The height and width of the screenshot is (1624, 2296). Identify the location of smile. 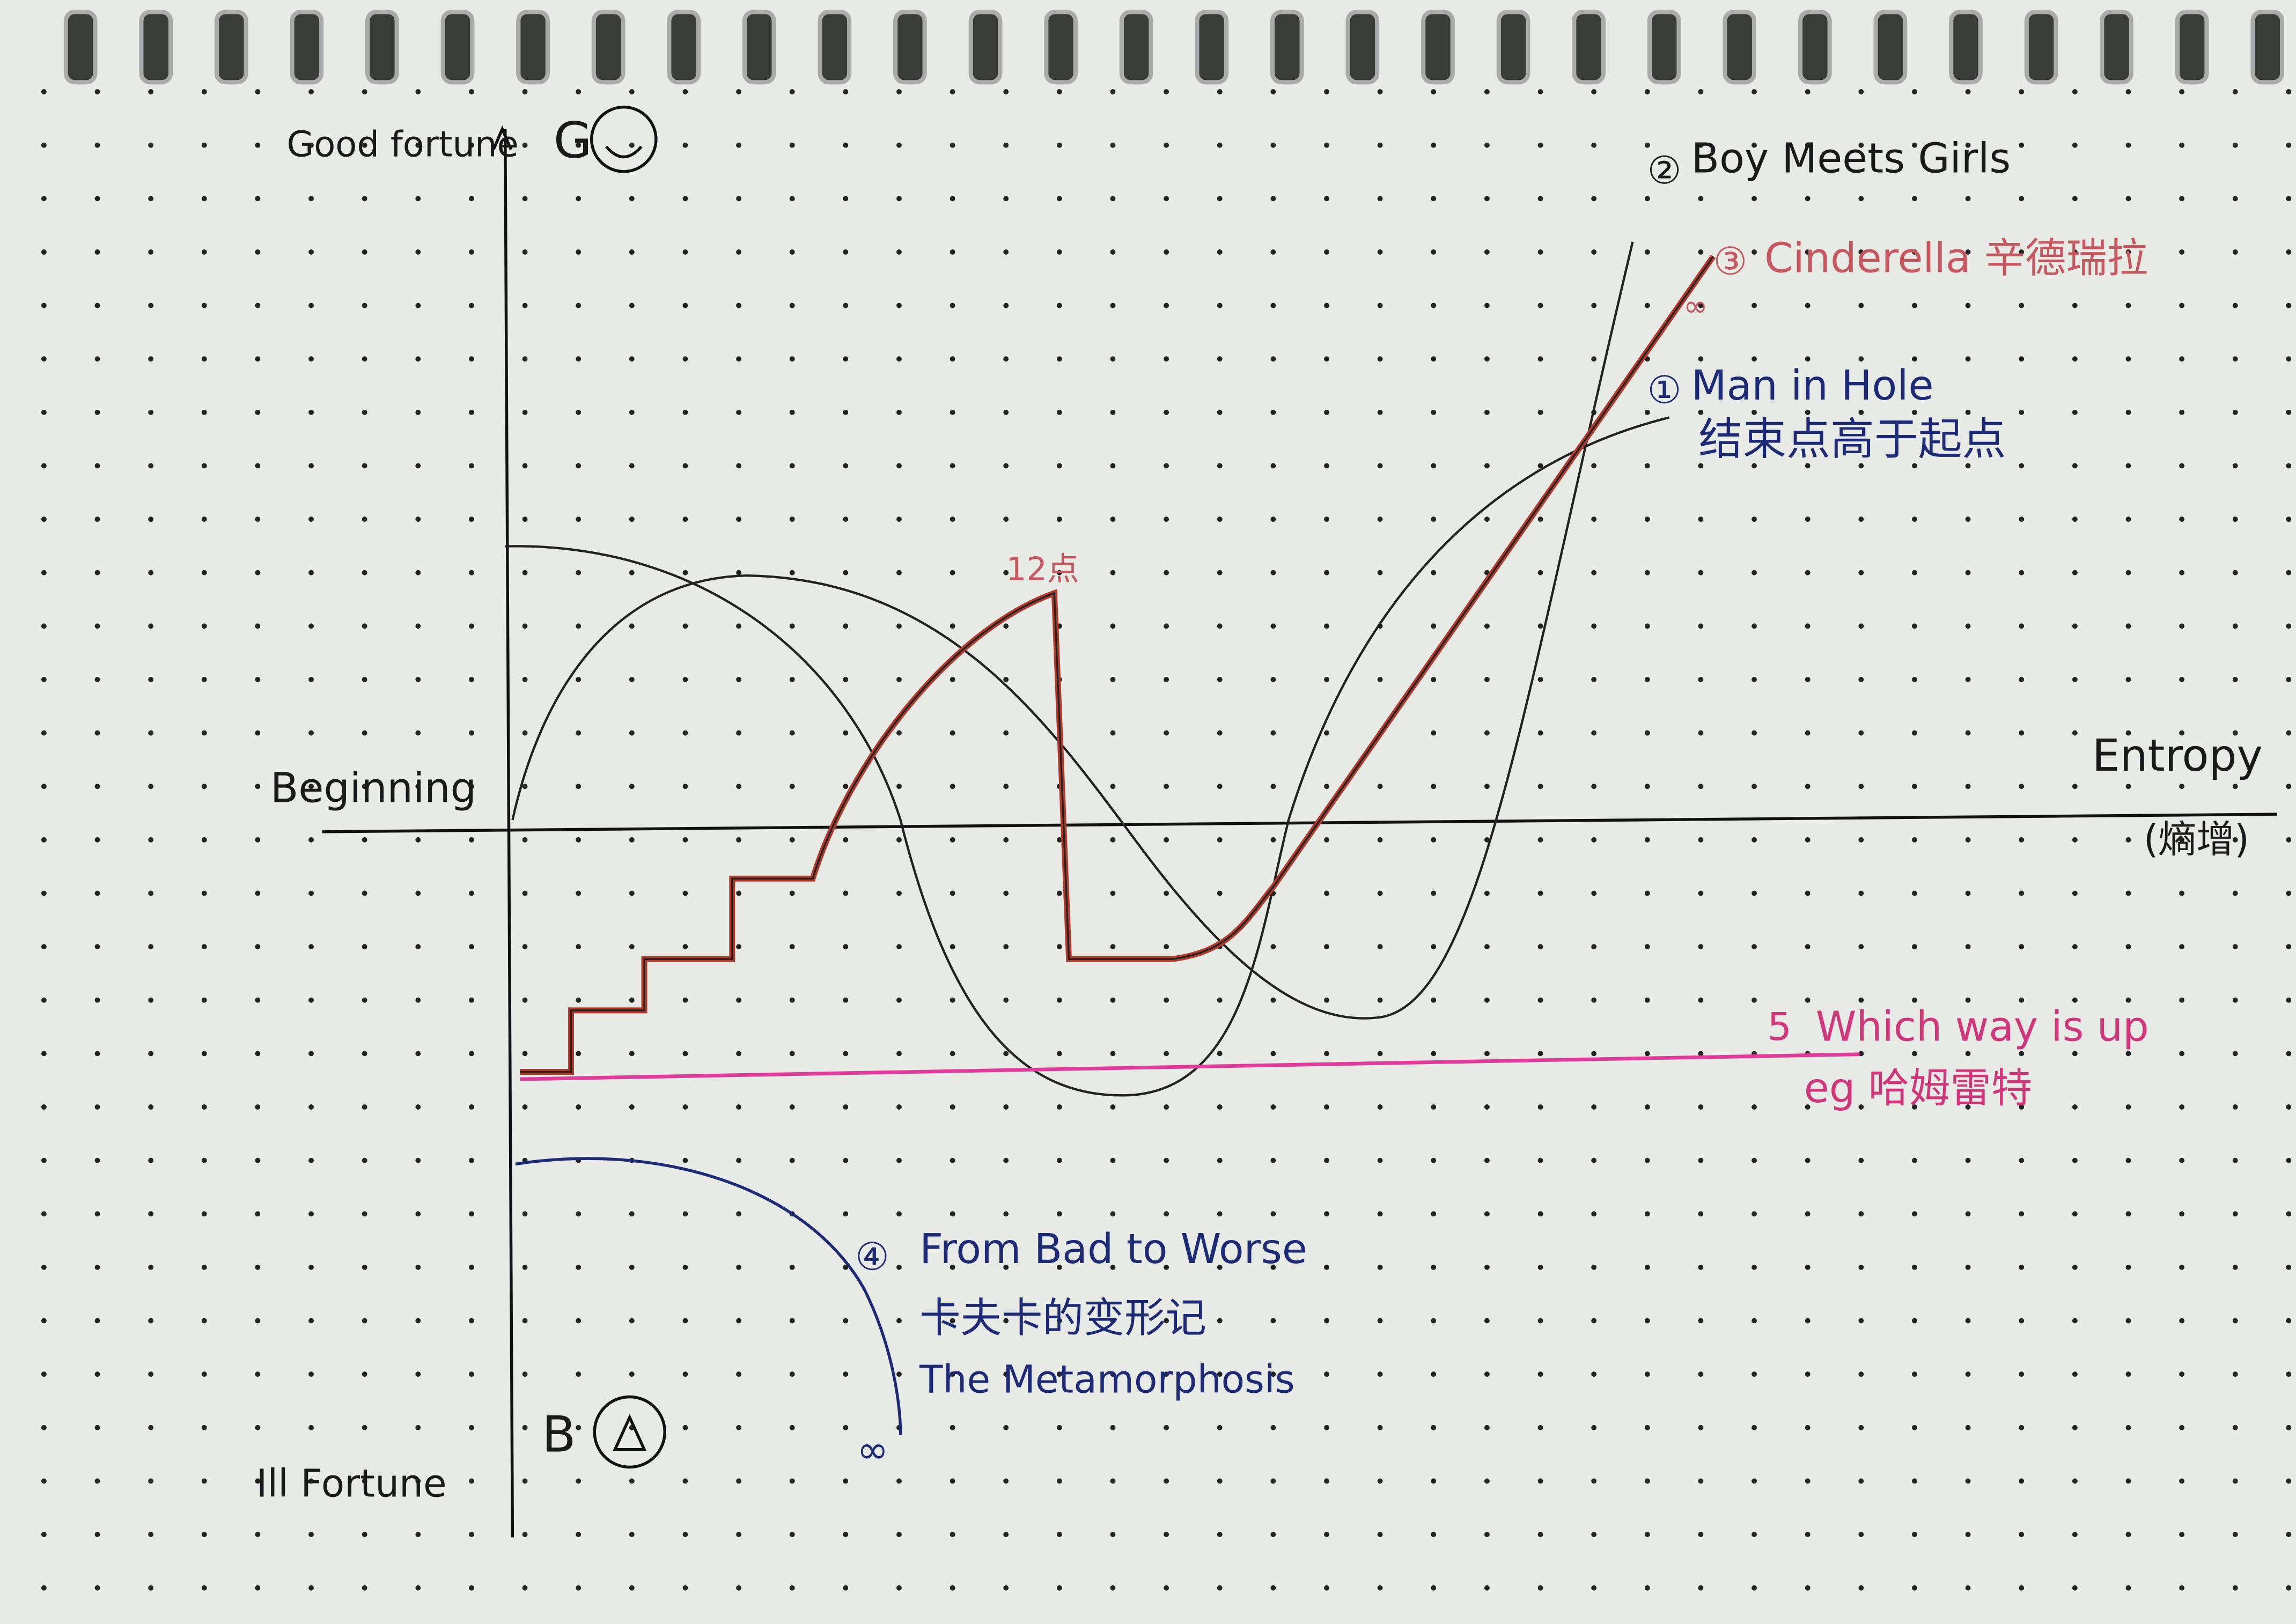
(624, 152).